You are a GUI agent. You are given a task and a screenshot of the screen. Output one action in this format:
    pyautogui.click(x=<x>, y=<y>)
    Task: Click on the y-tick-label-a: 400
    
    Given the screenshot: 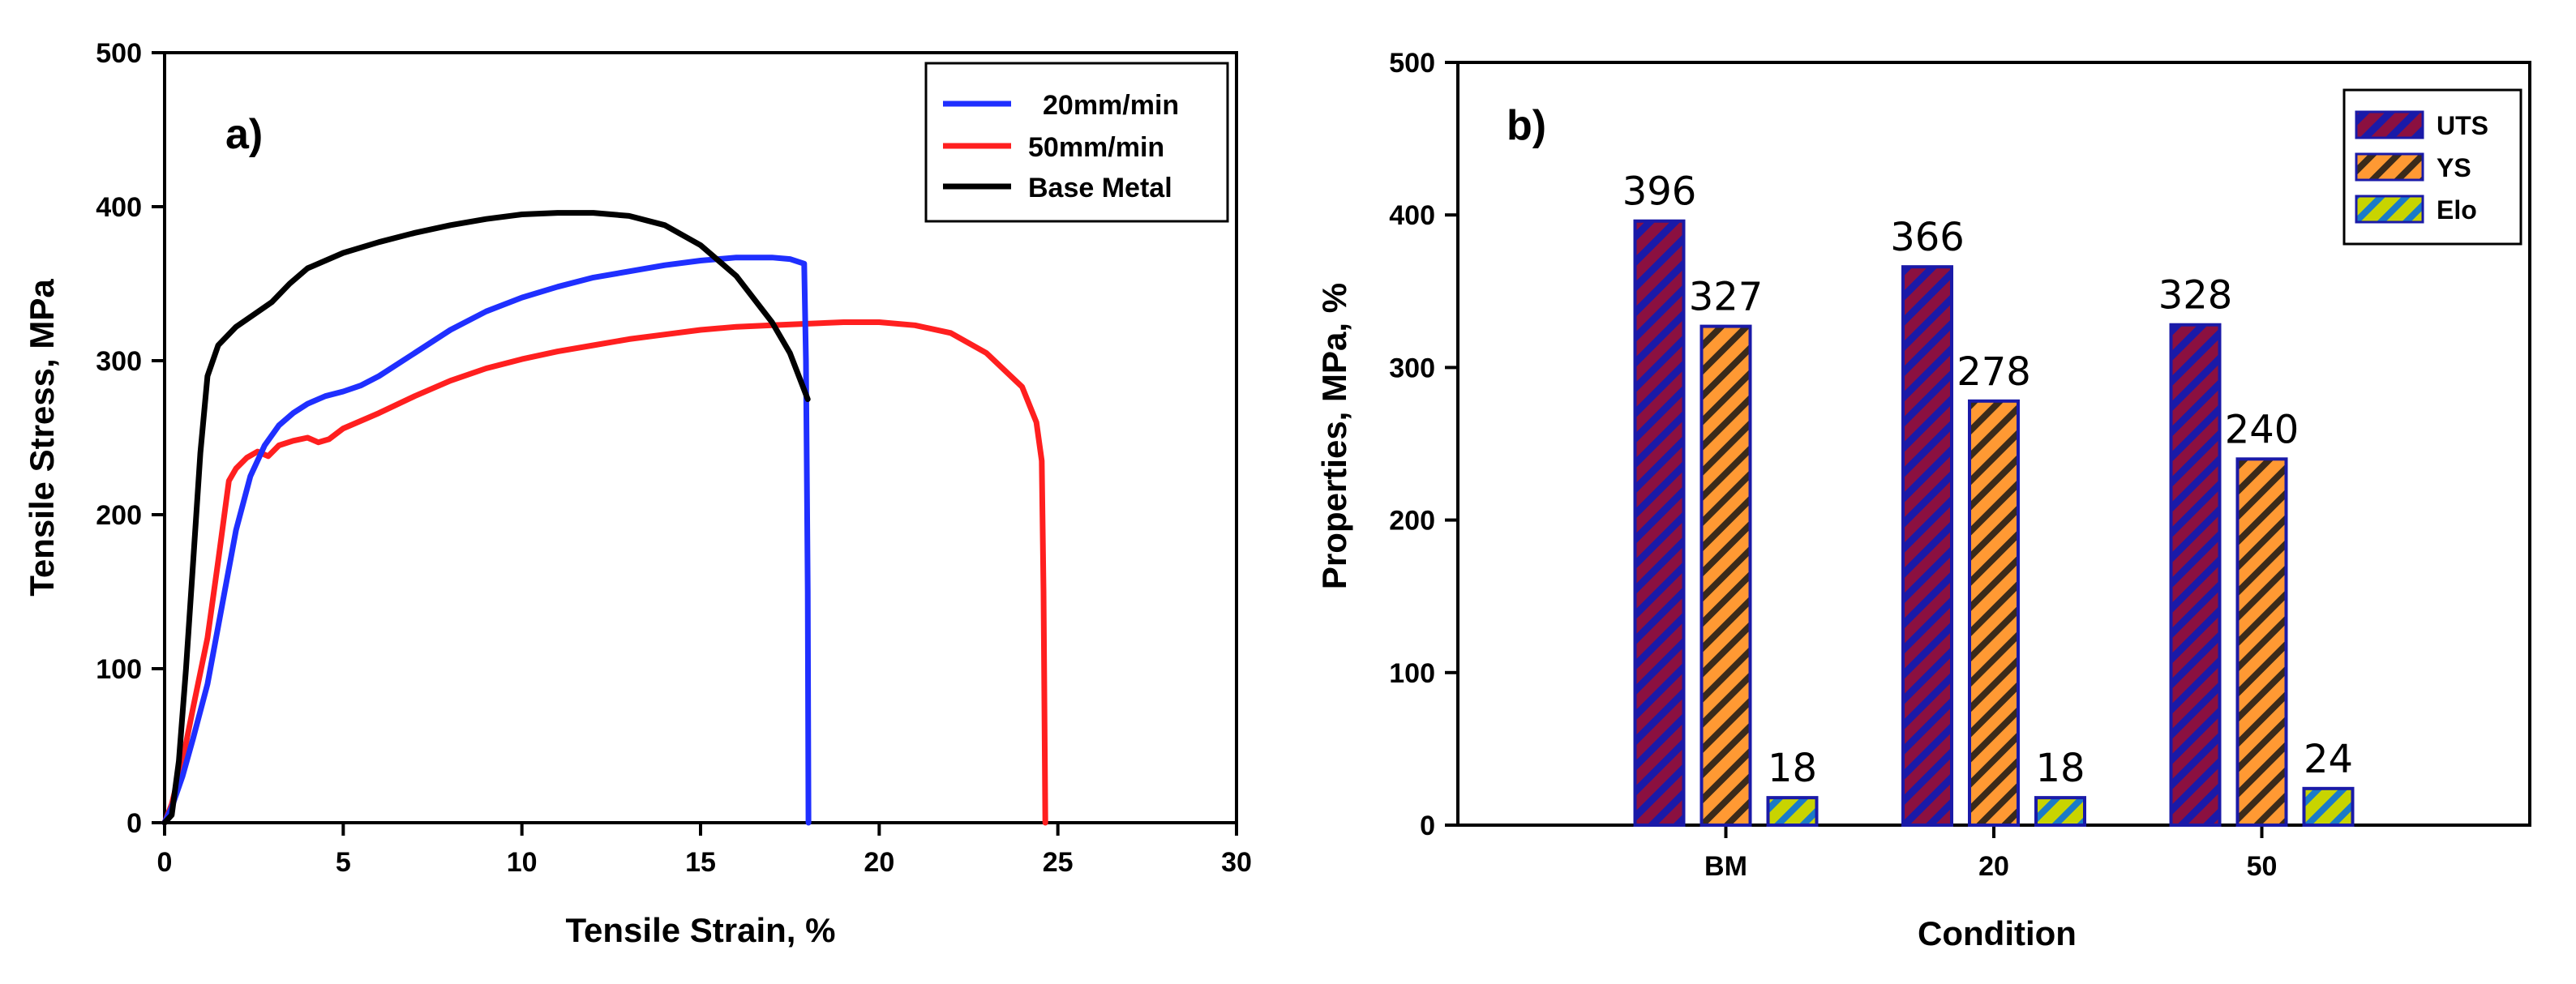 What is the action you would take?
    pyautogui.click(x=119, y=207)
    